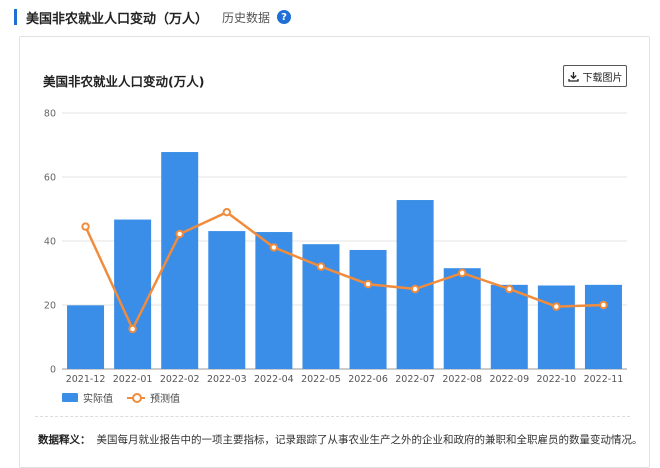 The width and height of the screenshot is (660, 468). What do you see at coordinates (332, 416) in the screenshot?
I see `divider` at bounding box center [332, 416].